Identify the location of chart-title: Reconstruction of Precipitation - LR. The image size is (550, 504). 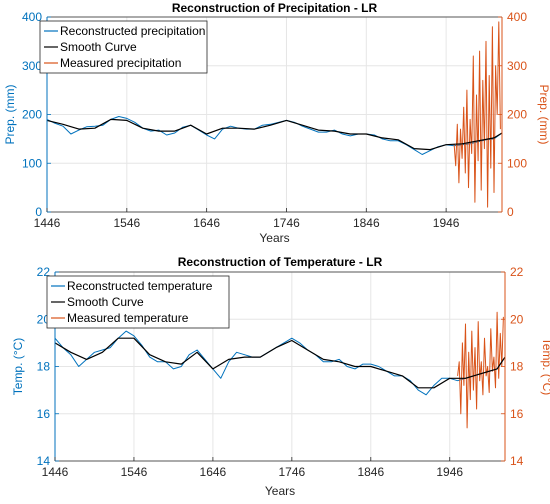
(275, 8).